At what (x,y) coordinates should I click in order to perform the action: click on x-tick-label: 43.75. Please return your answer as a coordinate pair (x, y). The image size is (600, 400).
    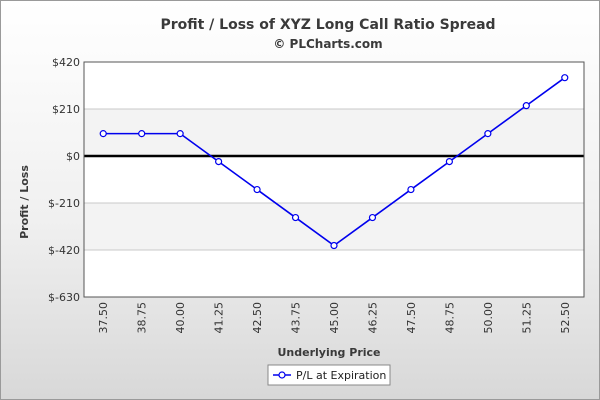
    Looking at the image, I should click on (296, 318).